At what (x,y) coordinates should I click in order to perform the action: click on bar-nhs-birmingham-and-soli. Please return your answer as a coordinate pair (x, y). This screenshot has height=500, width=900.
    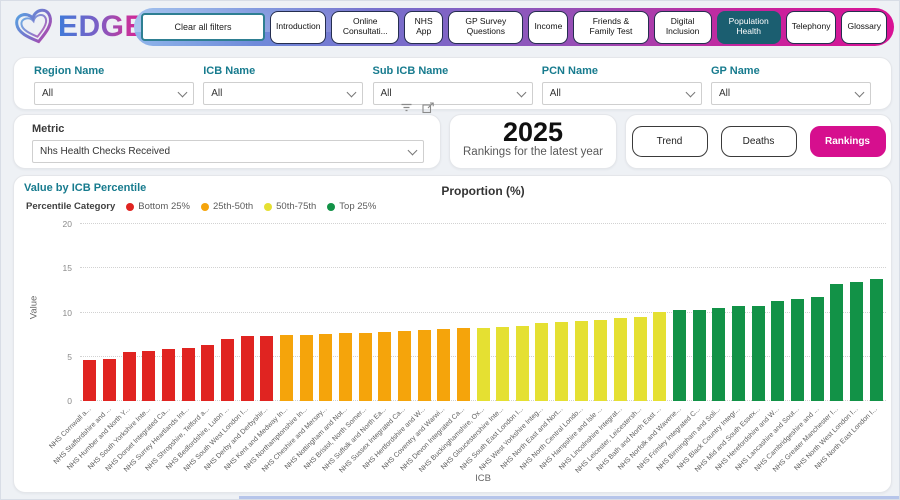
    Looking at the image, I should click on (719, 354).